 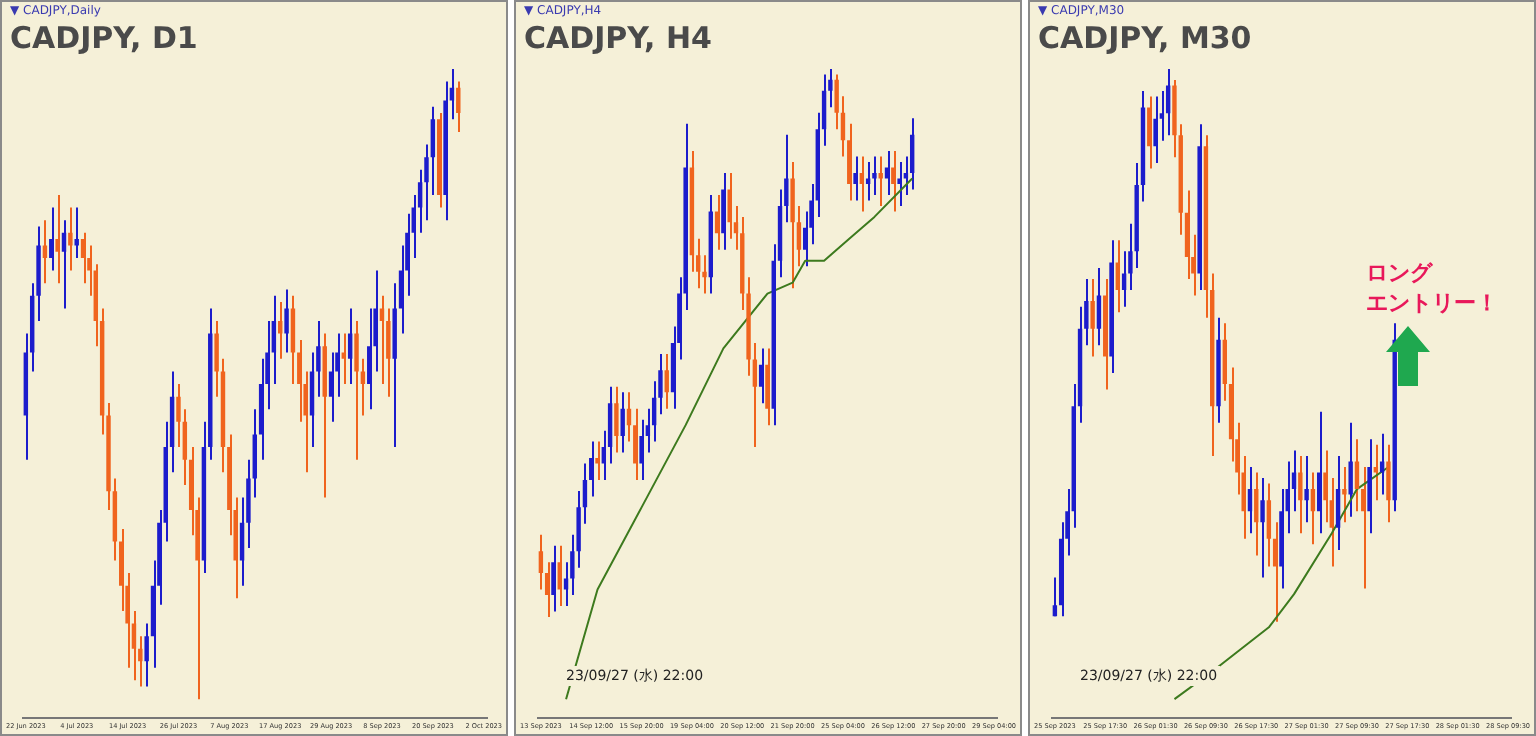 What do you see at coordinates (104, 38) in the screenshot?
I see `chart-title: CADJPY, D1` at bounding box center [104, 38].